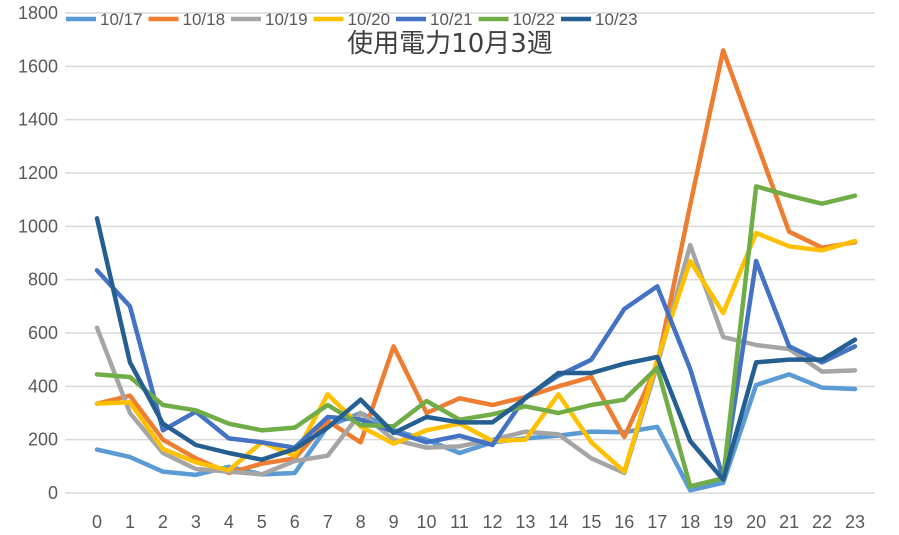 The height and width of the screenshot is (535, 899). What do you see at coordinates (43, 333) in the screenshot?
I see `y-tick-label: 600` at bounding box center [43, 333].